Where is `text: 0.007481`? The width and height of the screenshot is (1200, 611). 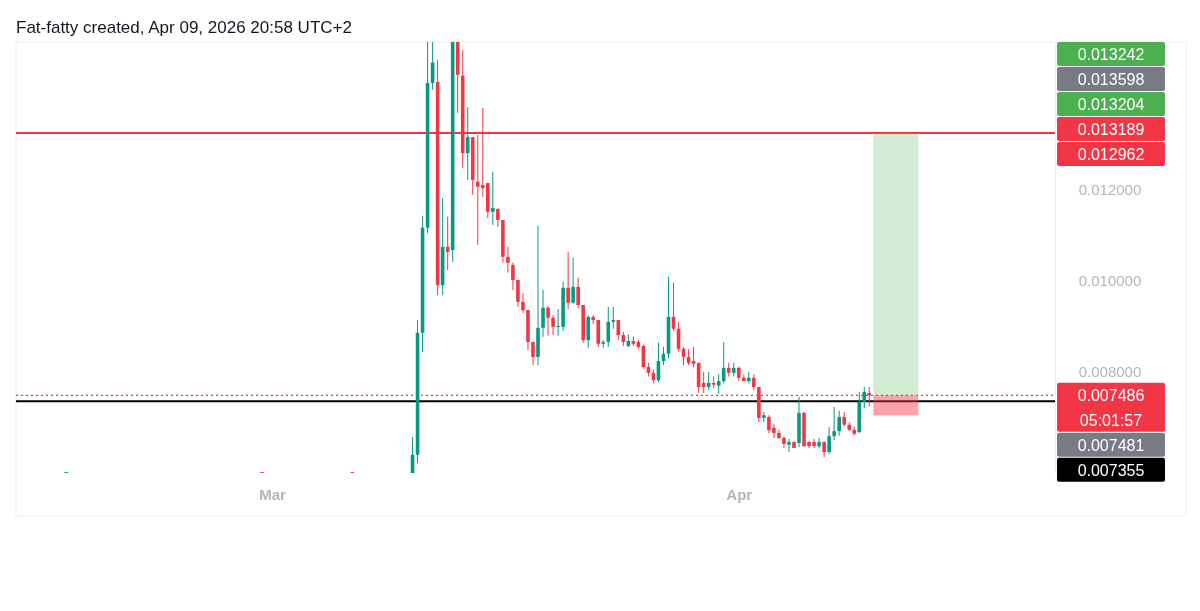
text: 0.007481 is located at coordinates (1111, 445).